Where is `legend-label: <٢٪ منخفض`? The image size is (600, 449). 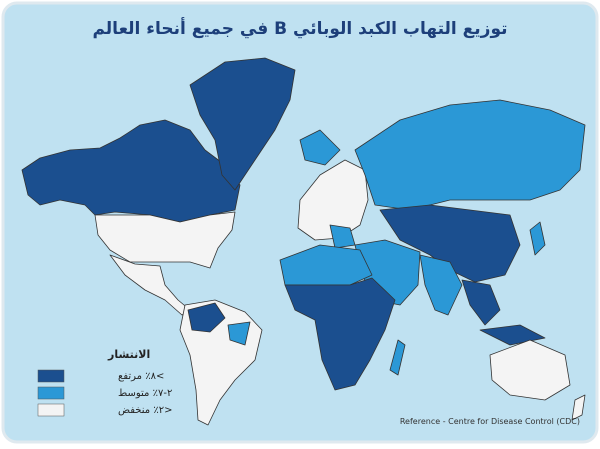 legend-label: <٢٪ منخفض is located at coordinates (145, 410).